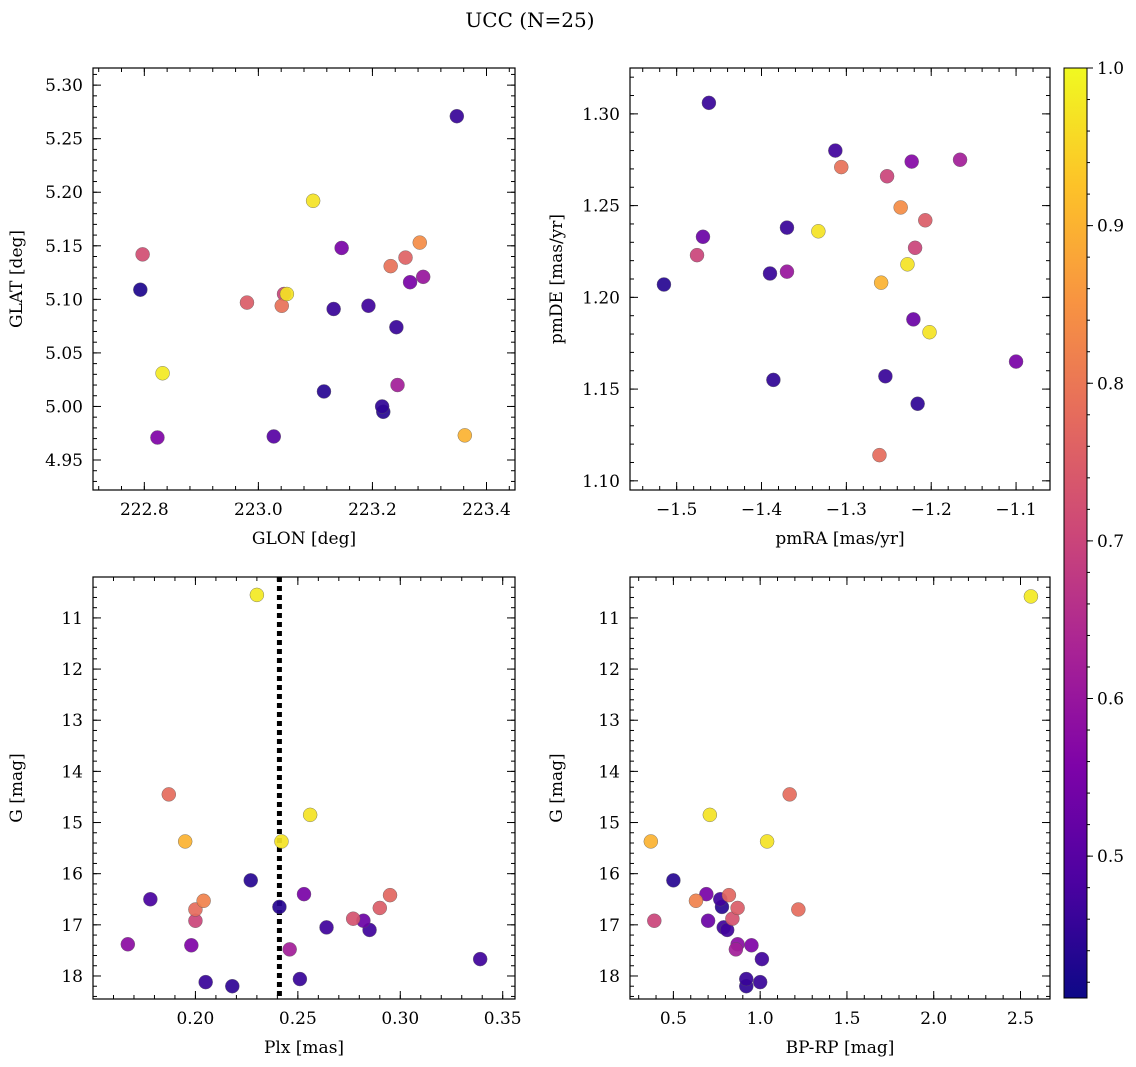  I want to click on colorbar-tick-label: 1.0, so click(1110, 69).